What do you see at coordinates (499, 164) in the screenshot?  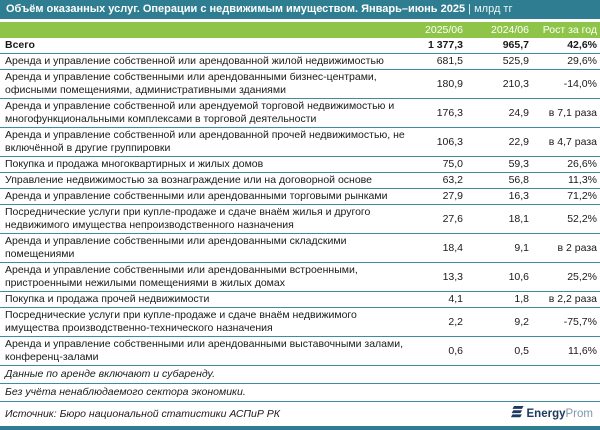 I see `row-value-2024: 59,3` at bounding box center [499, 164].